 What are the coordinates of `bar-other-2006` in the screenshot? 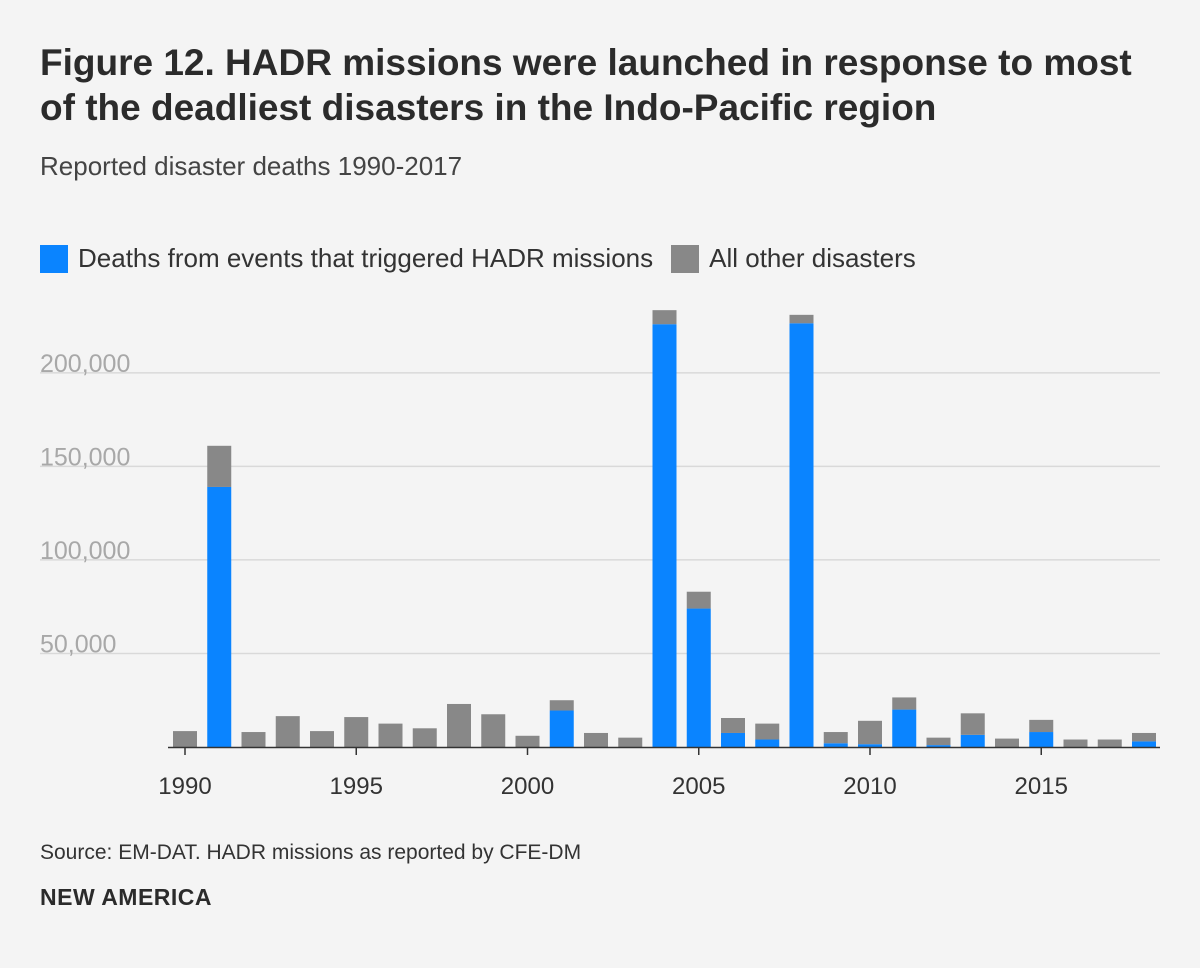 It's located at (733, 725).